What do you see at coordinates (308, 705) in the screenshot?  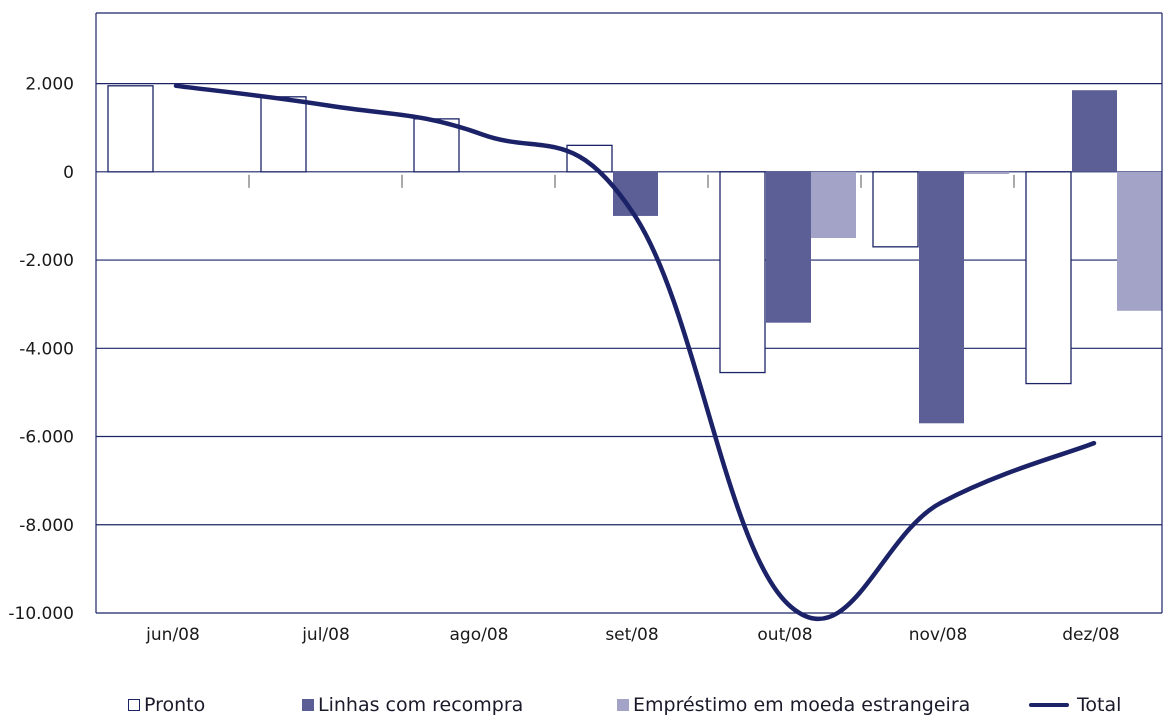 I see `legend-swatch-linhas` at bounding box center [308, 705].